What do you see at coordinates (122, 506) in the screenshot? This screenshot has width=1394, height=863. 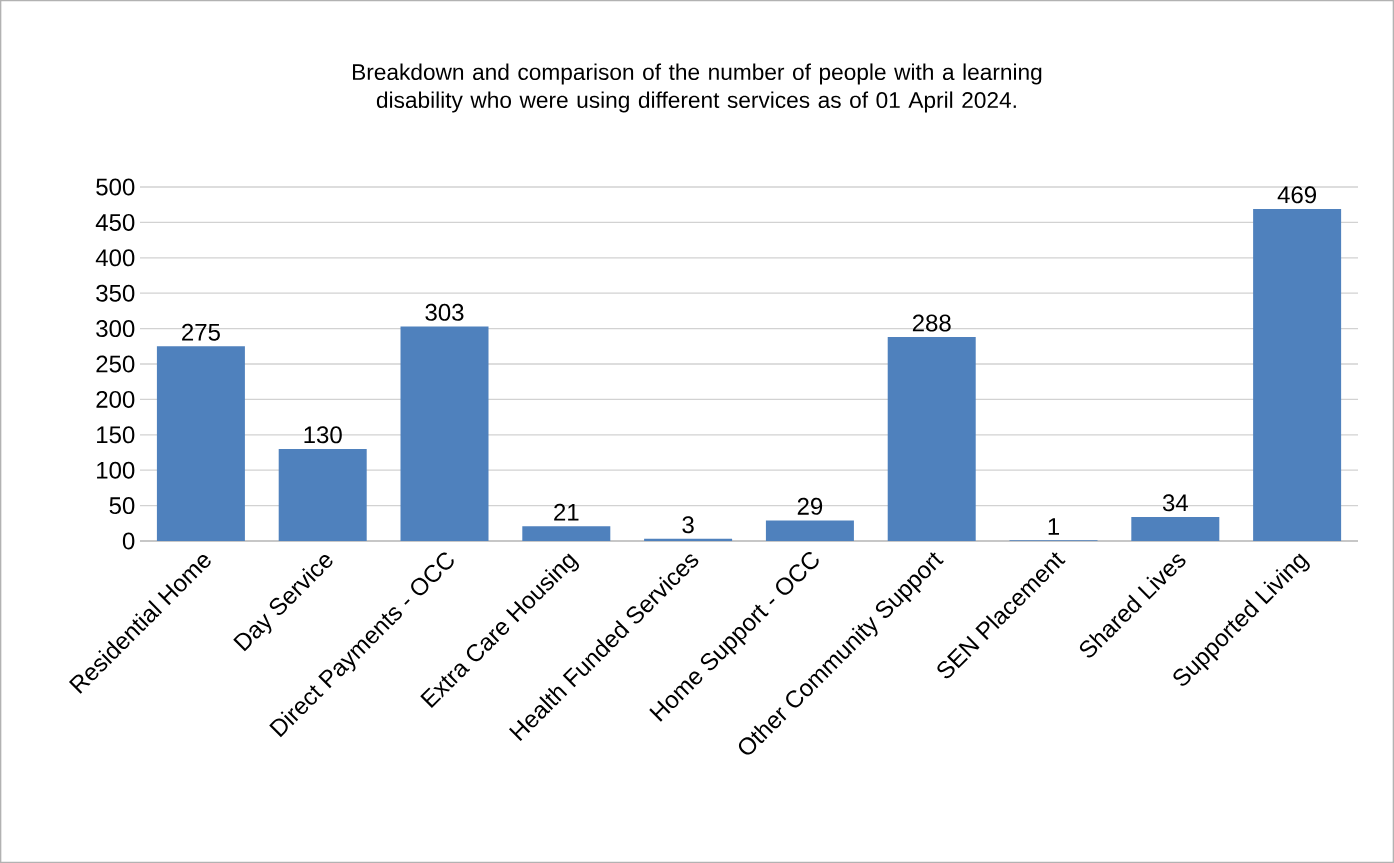 I see `y-tick-label: 50` at bounding box center [122, 506].